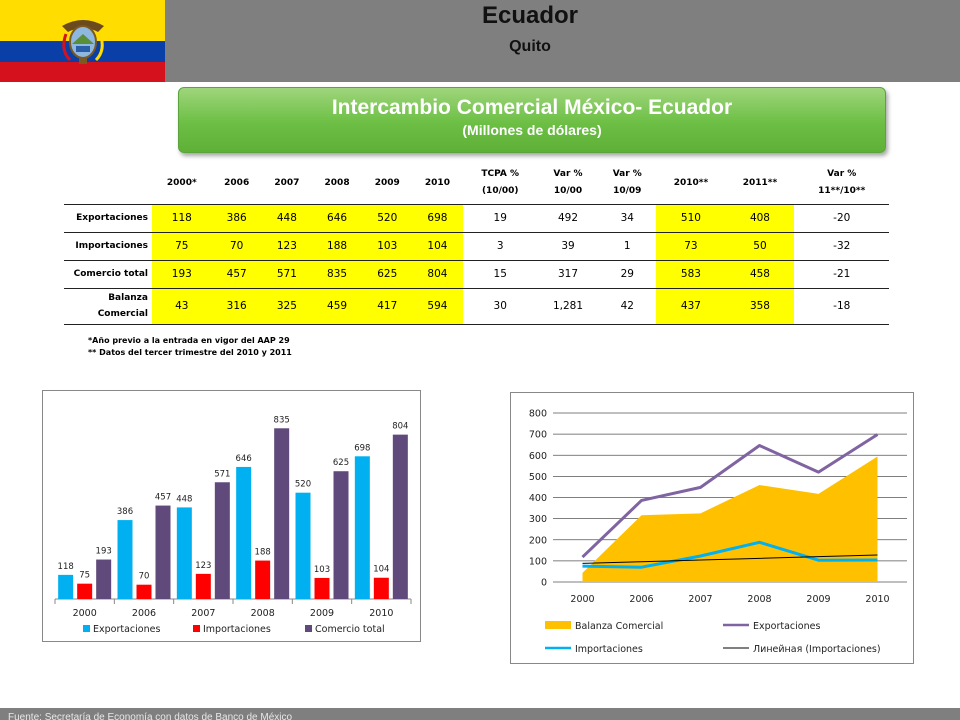  What do you see at coordinates (108, 306) in the screenshot?
I see `row-label: Balanza Comercial` at bounding box center [108, 306].